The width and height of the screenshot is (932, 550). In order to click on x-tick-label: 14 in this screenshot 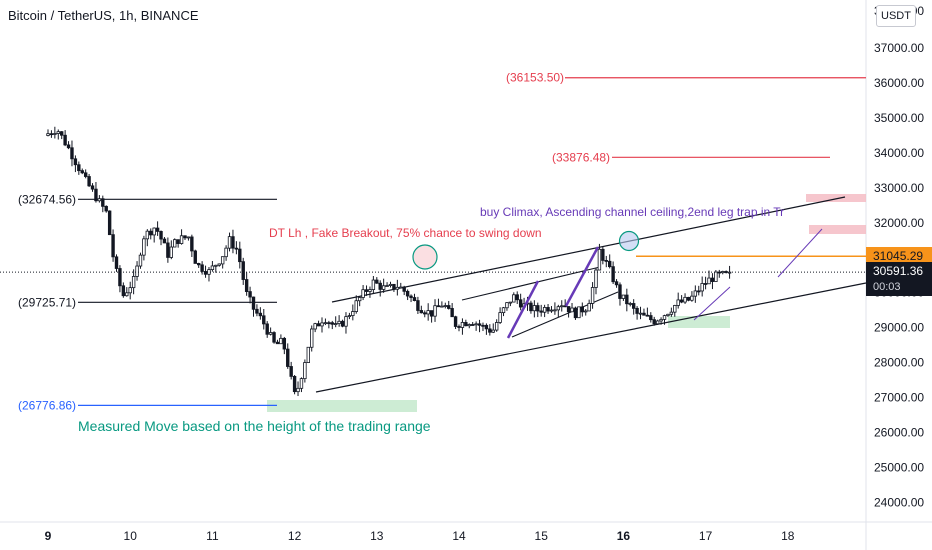, I will do `click(459, 536)`.